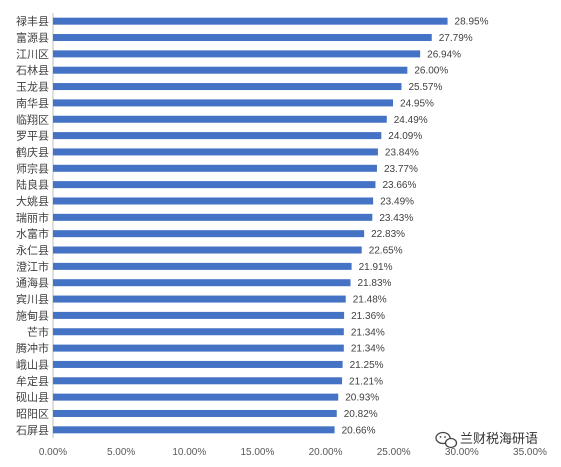 This screenshot has height=467, width=561. What do you see at coordinates (405, 136) in the screenshot?
I see `value-label: 24.09%` at bounding box center [405, 136].